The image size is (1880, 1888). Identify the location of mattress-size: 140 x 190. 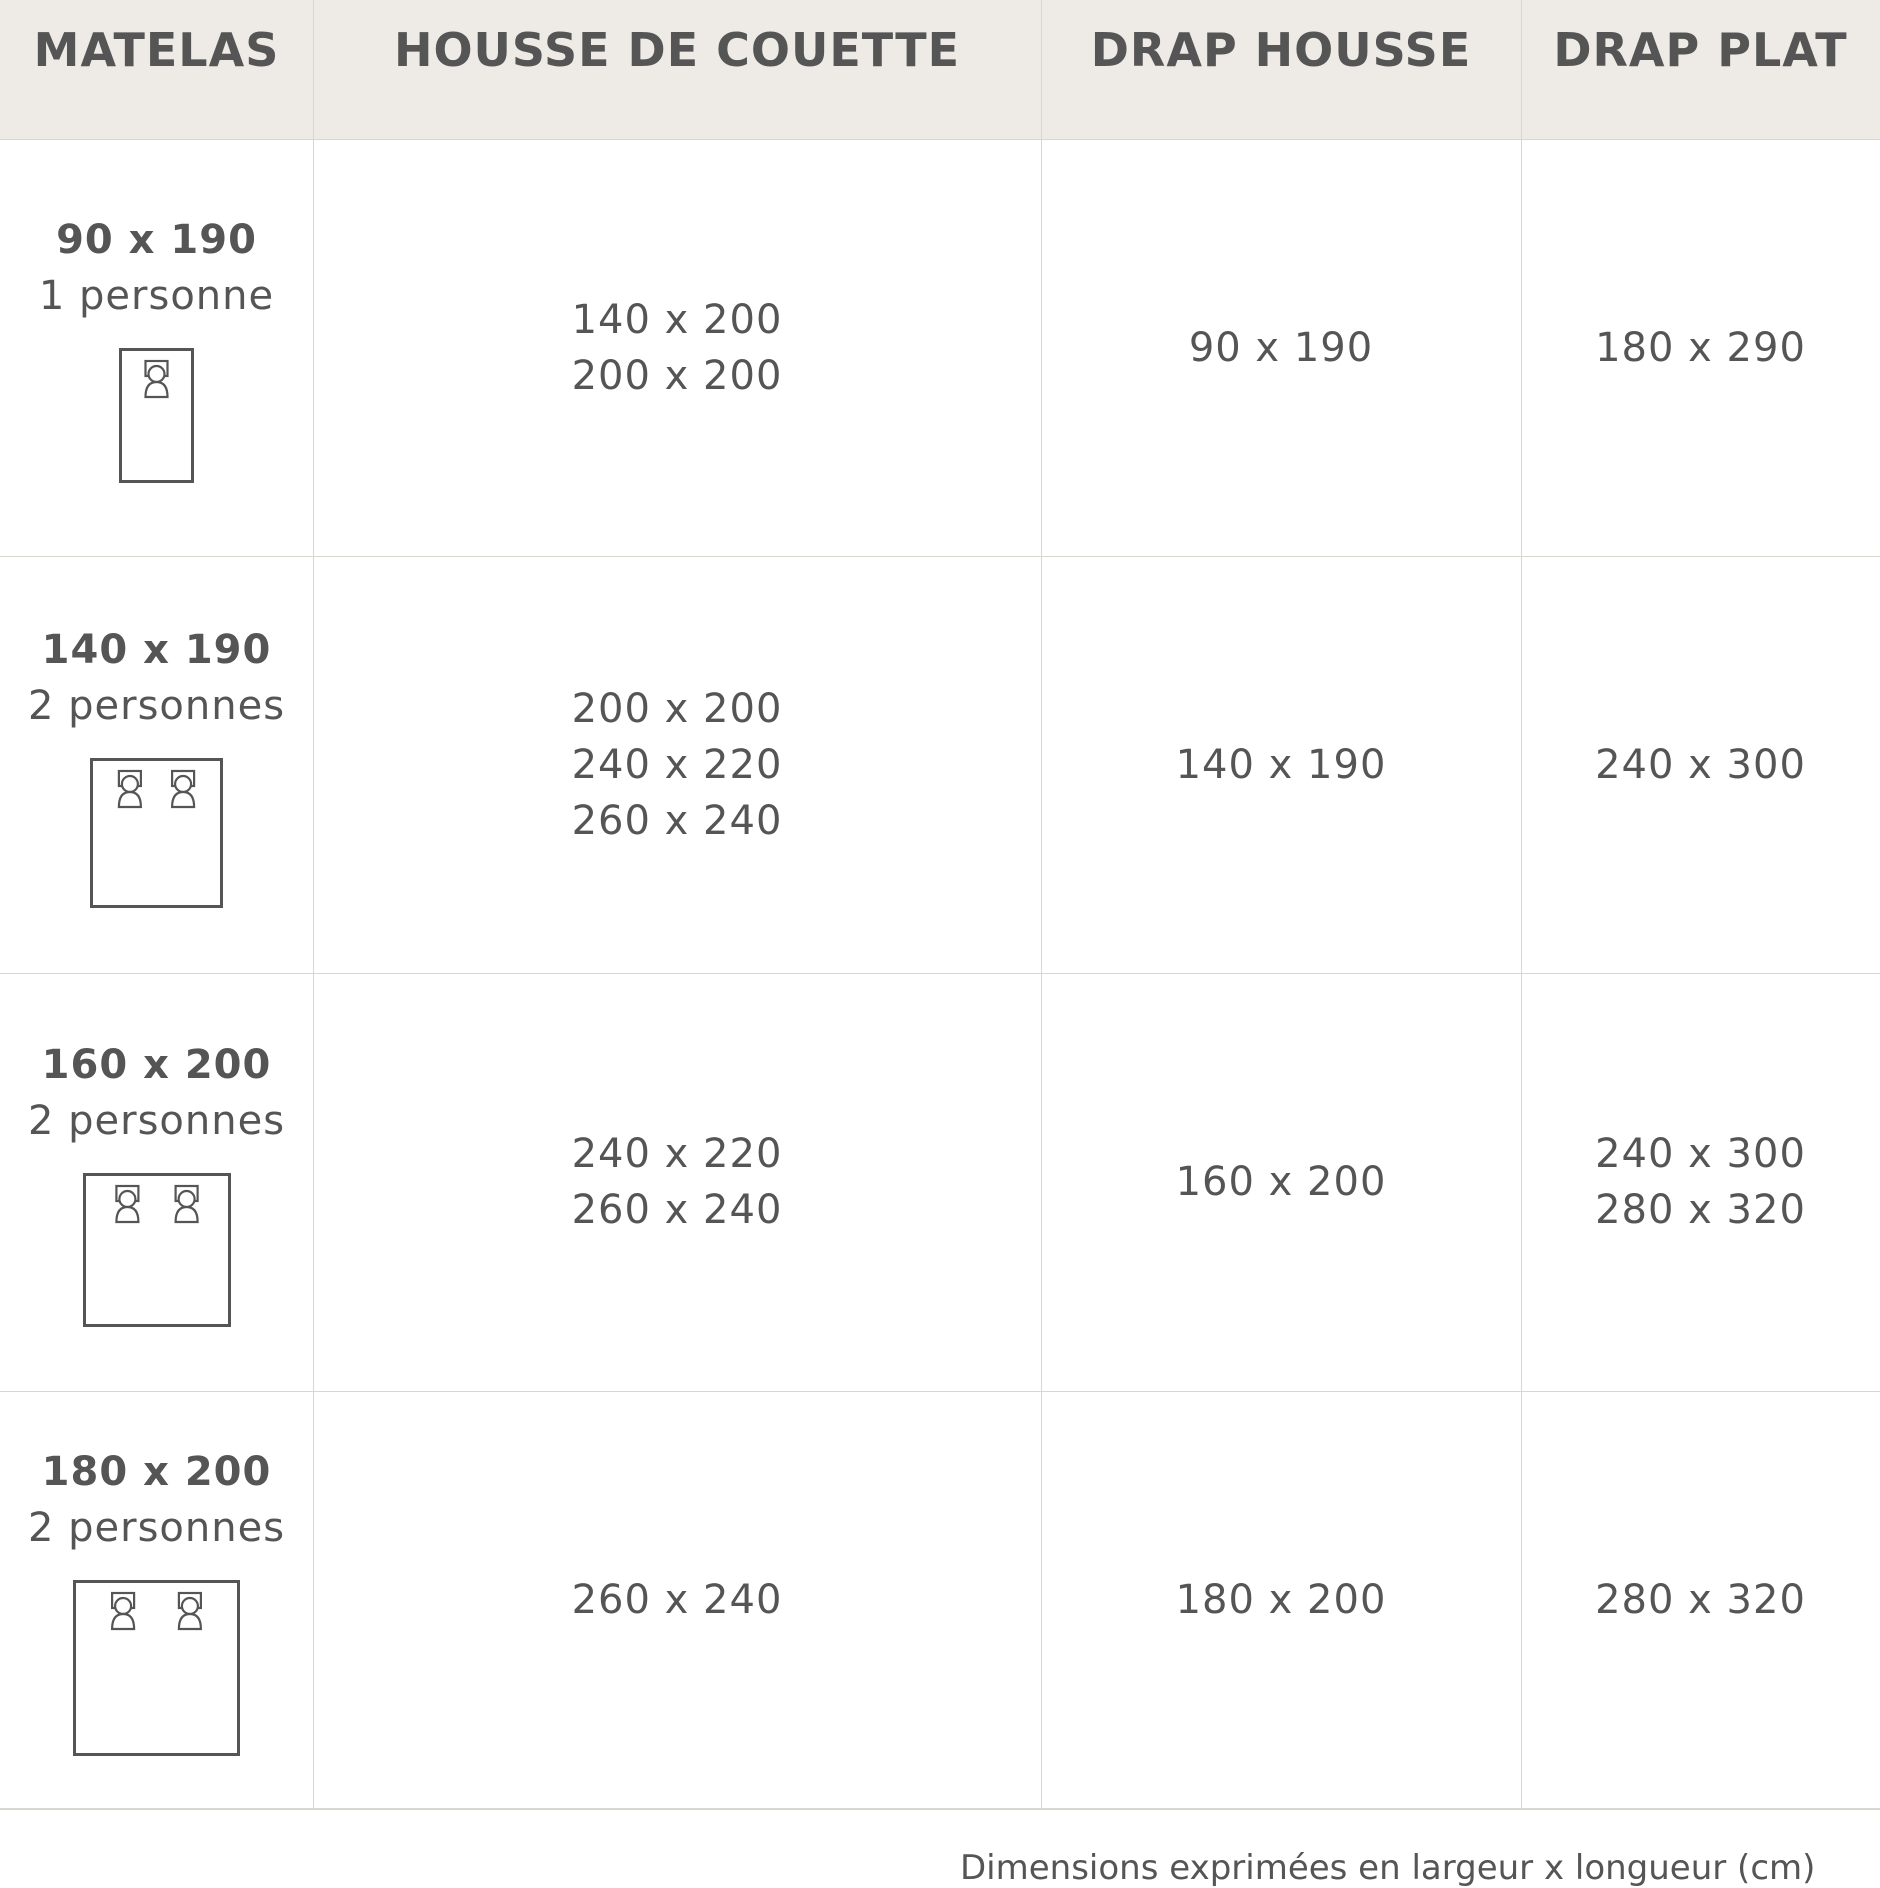
(156, 649).